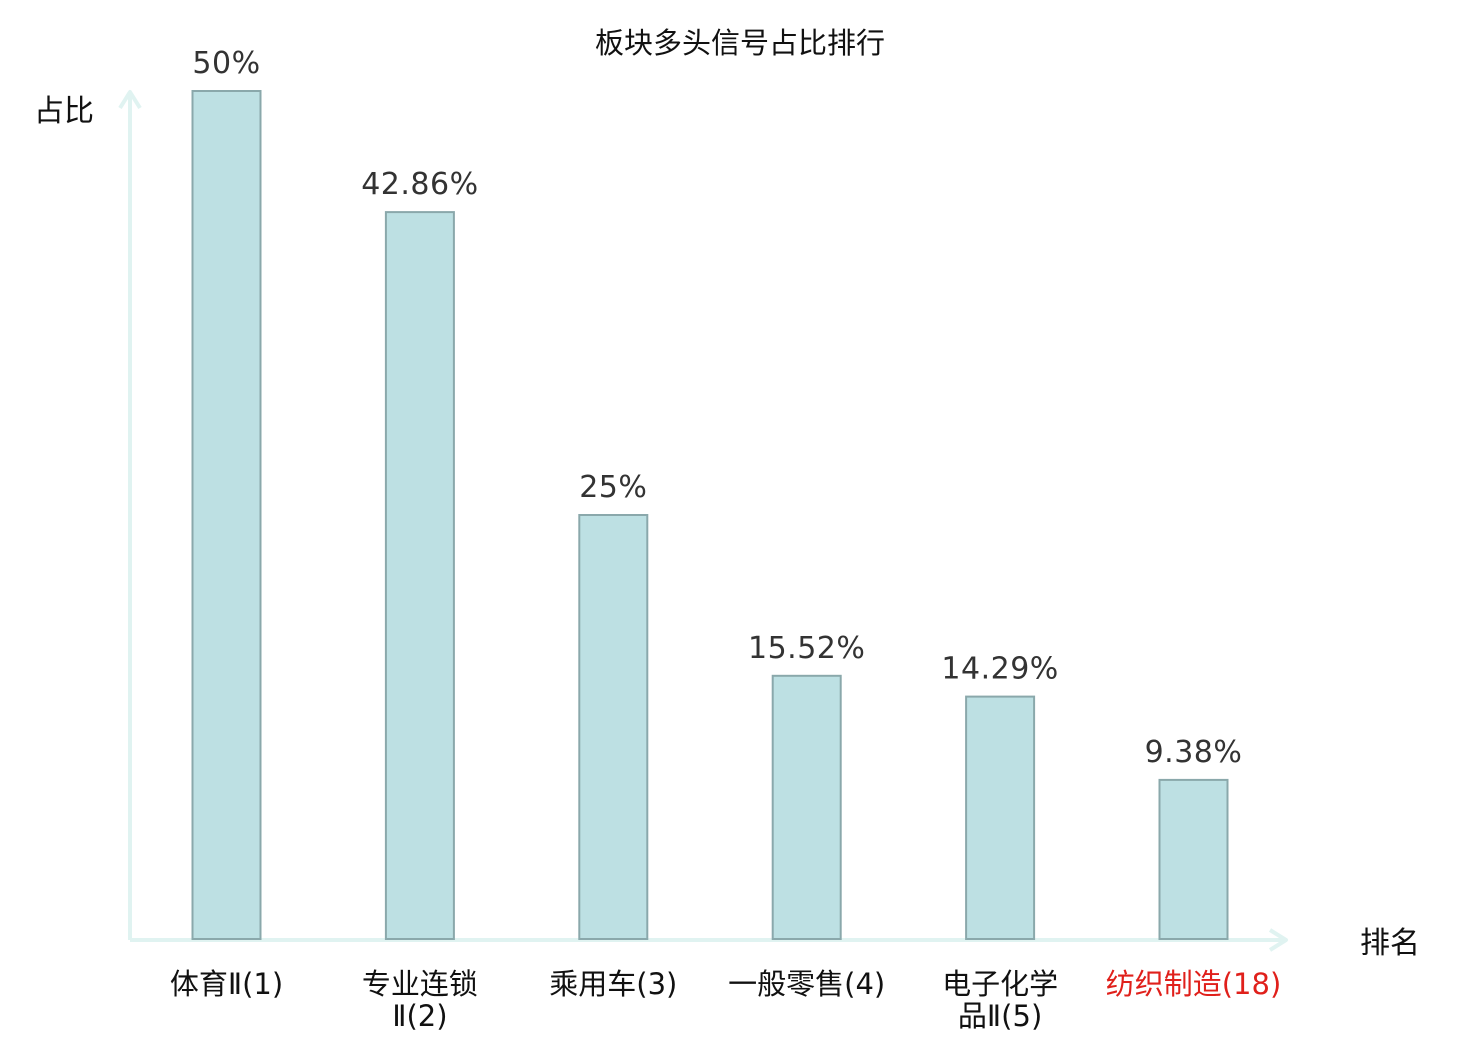 This screenshot has height=1040, width=1480. What do you see at coordinates (1194, 752) in the screenshot?
I see `value-label-6: 9.38%` at bounding box center [1194, 752].